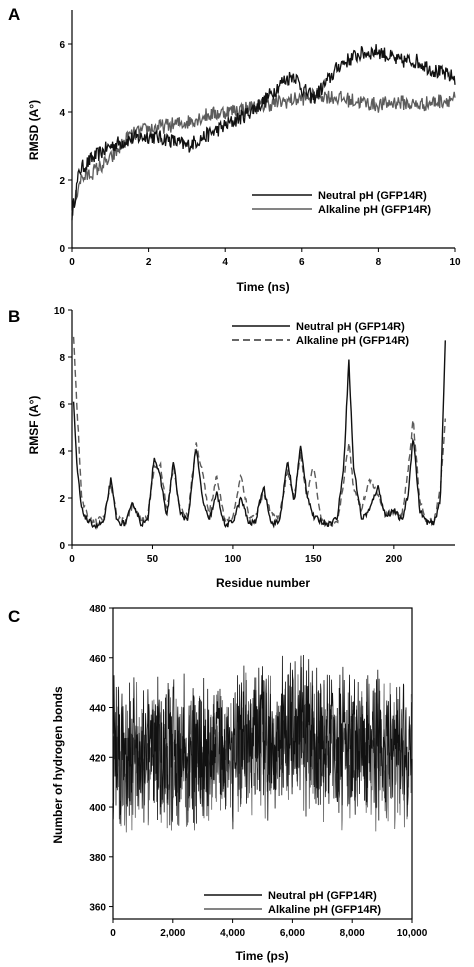 Image resolution: width=474 pixels, height=967 pixels. What do you see at coordinates (97, 758) in the screenshot?
I see `panel-c-y-tick-label: 420` at bounding box center [97, 758].